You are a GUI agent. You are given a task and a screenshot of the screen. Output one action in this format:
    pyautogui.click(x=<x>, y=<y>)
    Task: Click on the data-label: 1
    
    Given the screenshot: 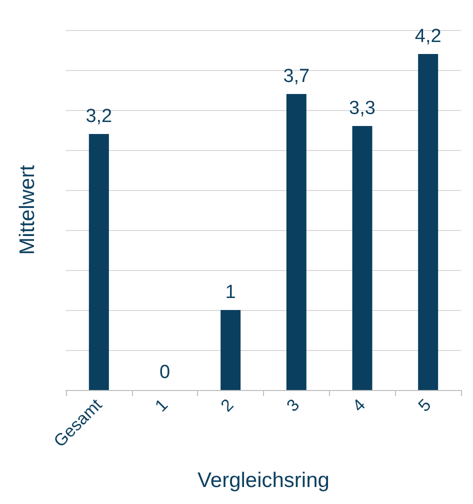 What is the action you would take?
    pyautogui.click(x=230, y=292)
    